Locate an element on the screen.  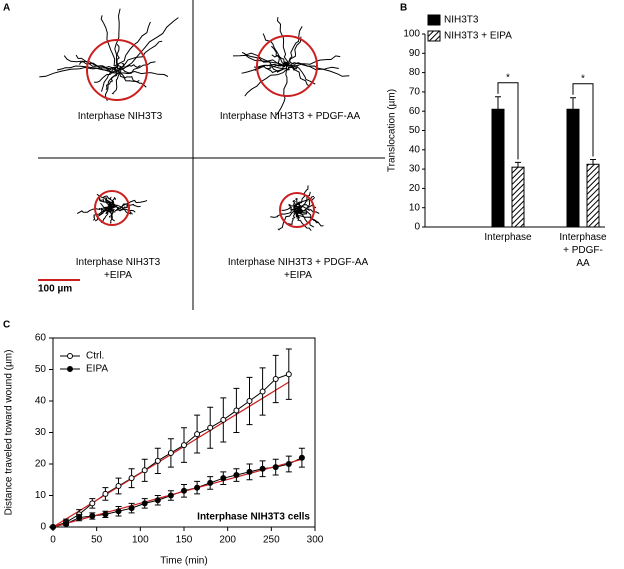
legend-label: Ctrl. is located at coordinates (95, 356).